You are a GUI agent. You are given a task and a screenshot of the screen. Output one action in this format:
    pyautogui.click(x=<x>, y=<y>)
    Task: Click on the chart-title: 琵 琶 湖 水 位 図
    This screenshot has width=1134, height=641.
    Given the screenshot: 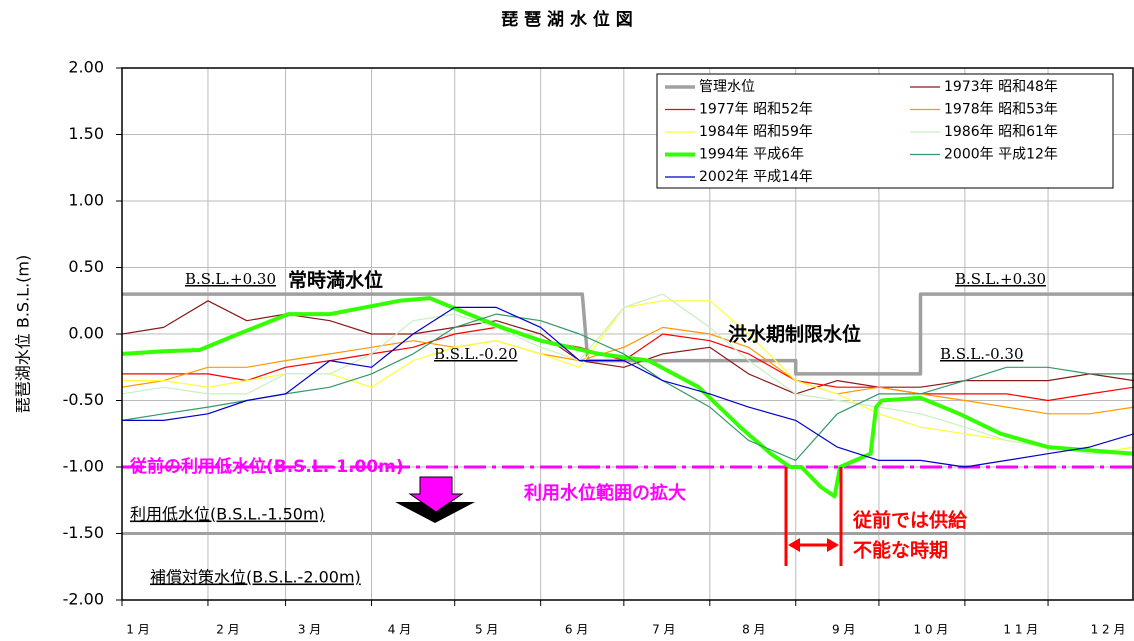 What is the action you would take?
    pyautogui.click(x=567, y=19)
    